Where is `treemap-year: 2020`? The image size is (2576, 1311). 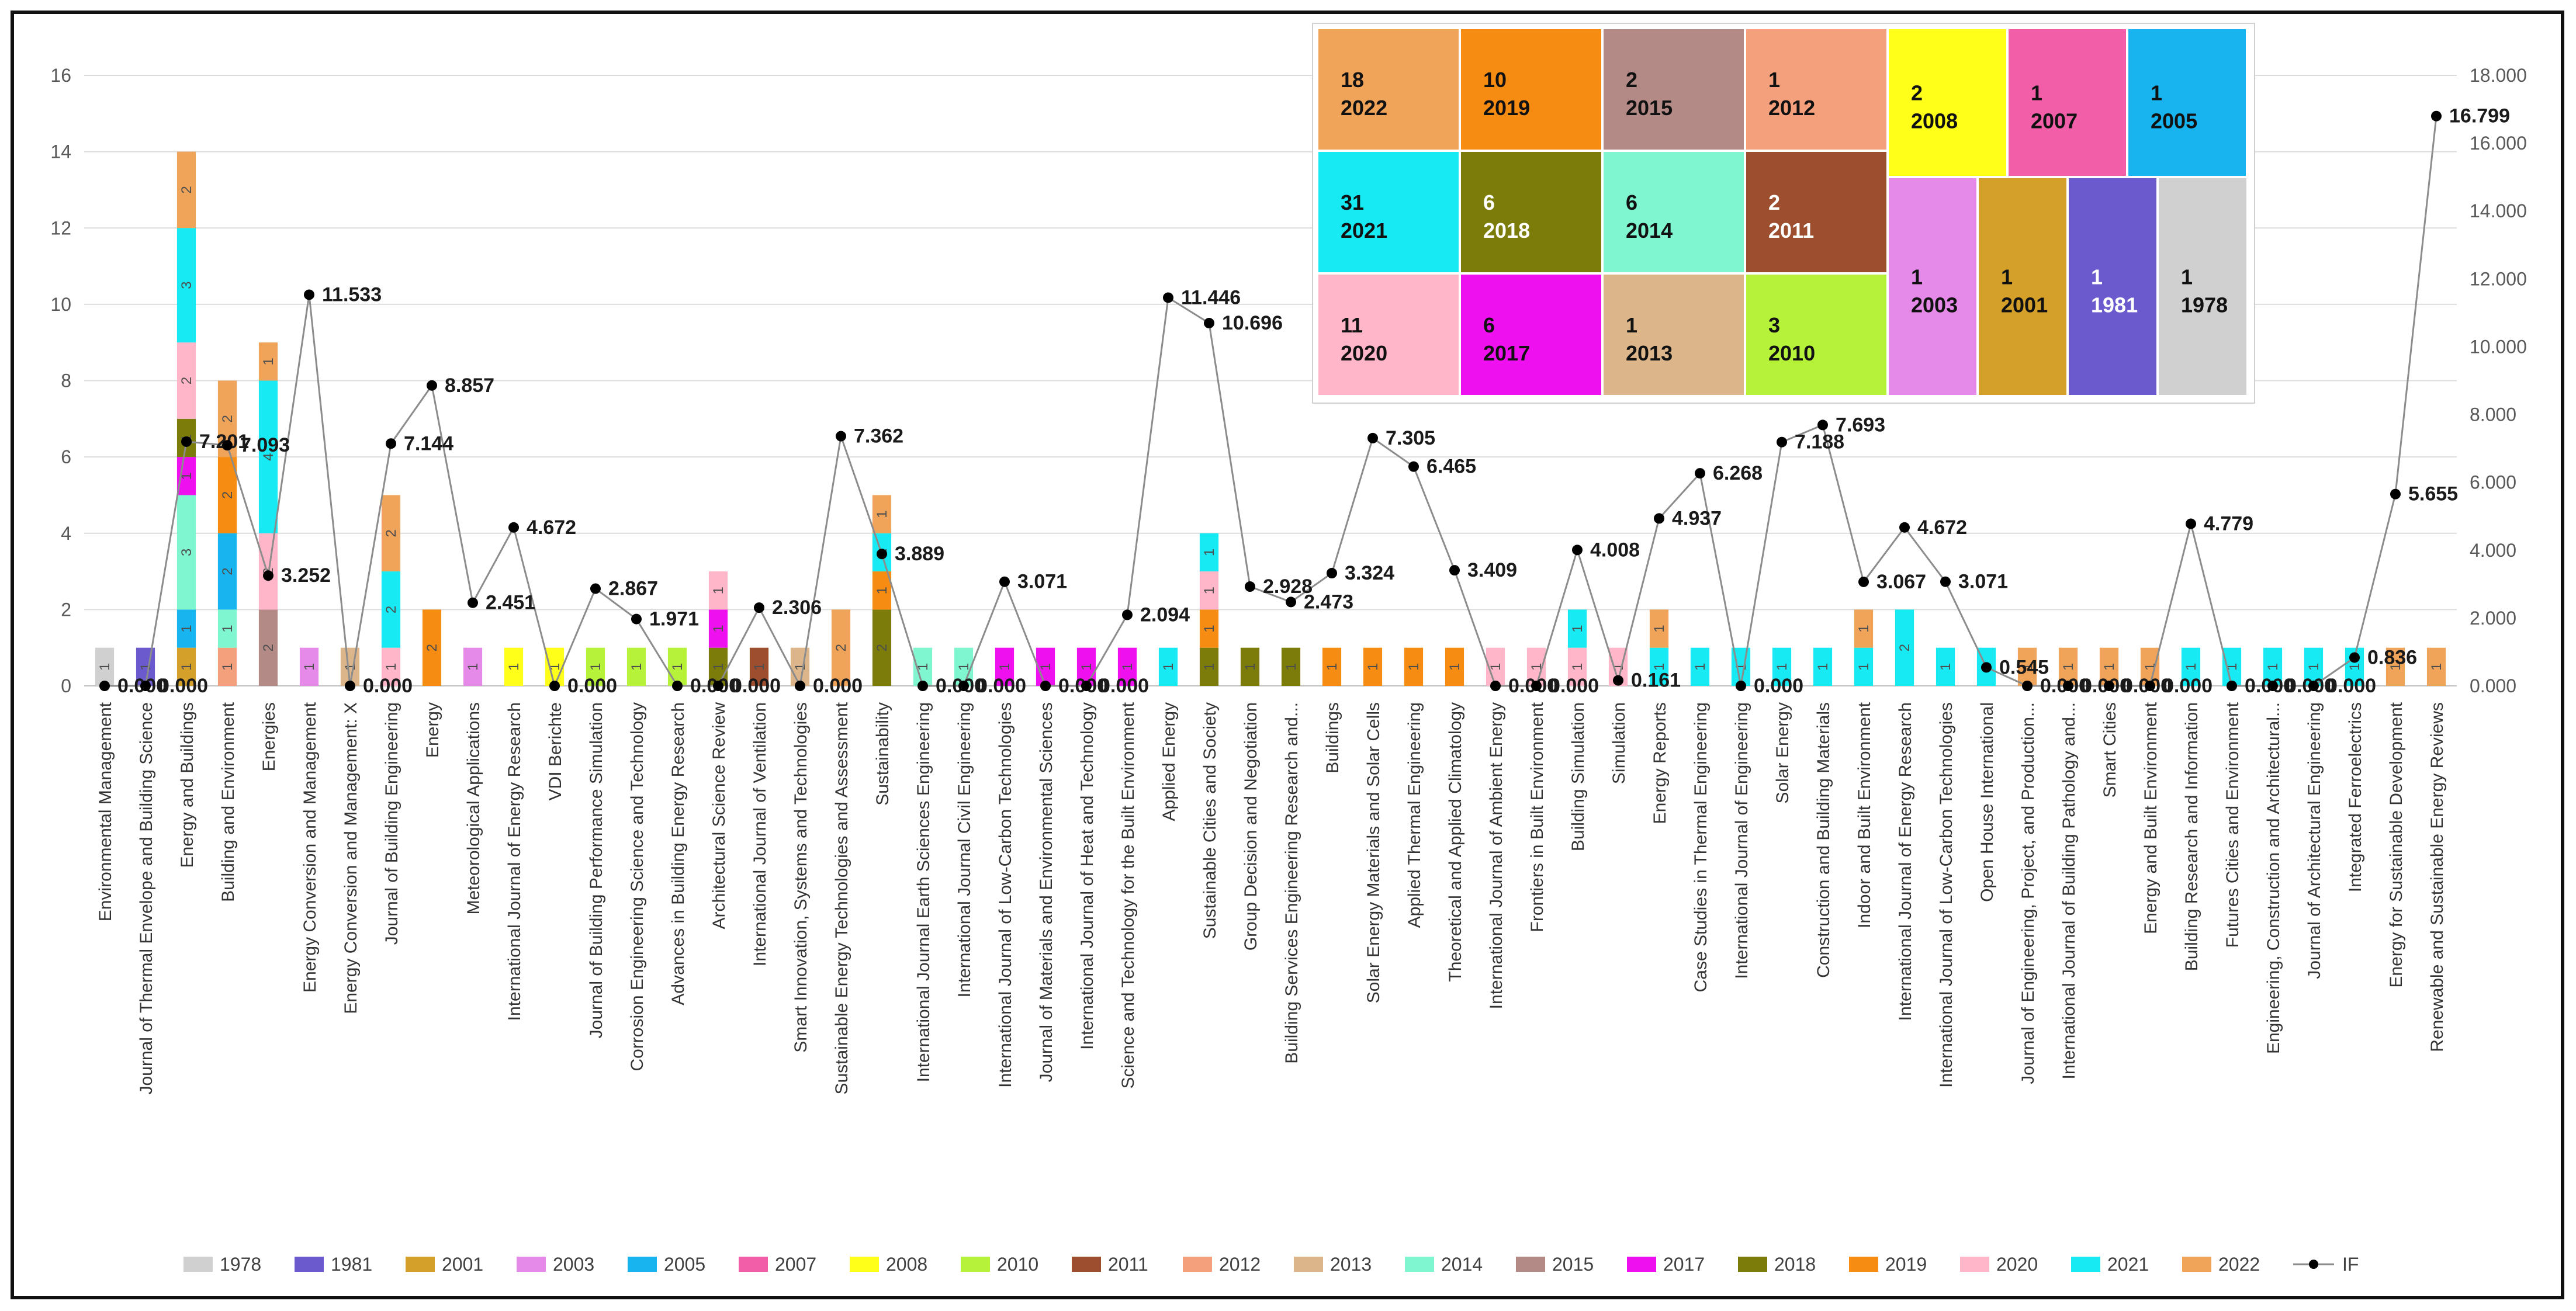
treemap-year: 2020 is located at coordinates (1364, 353).